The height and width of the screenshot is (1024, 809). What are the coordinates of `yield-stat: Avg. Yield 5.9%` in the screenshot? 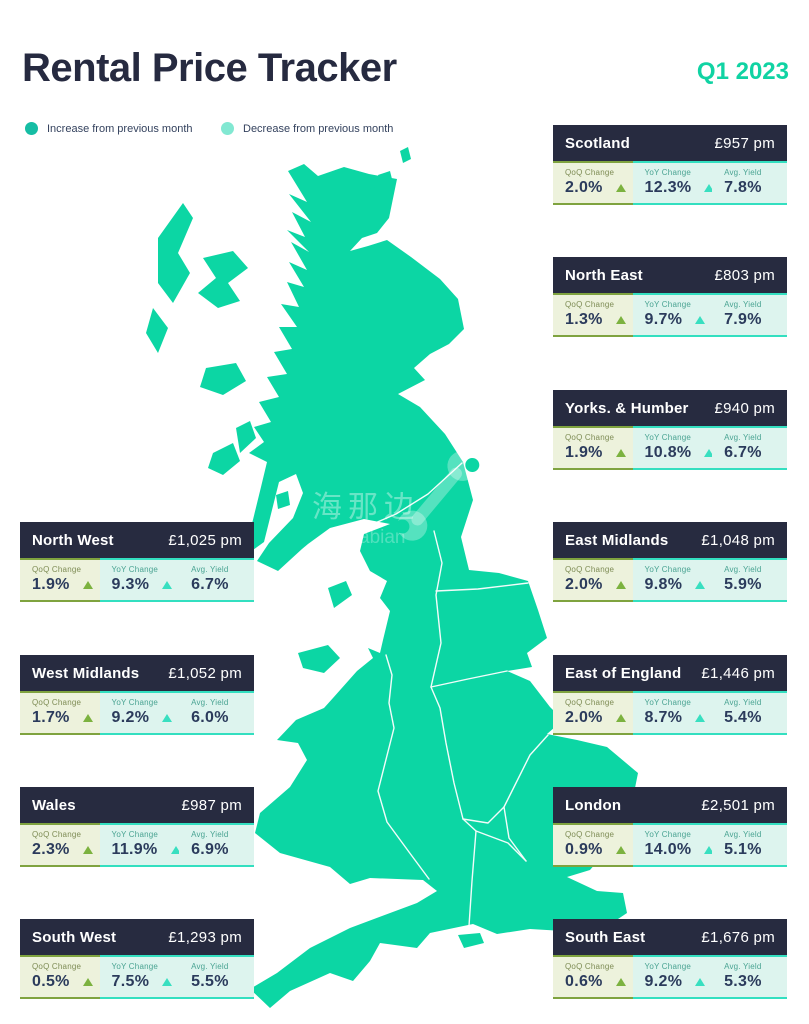 It's located at (749, 580).